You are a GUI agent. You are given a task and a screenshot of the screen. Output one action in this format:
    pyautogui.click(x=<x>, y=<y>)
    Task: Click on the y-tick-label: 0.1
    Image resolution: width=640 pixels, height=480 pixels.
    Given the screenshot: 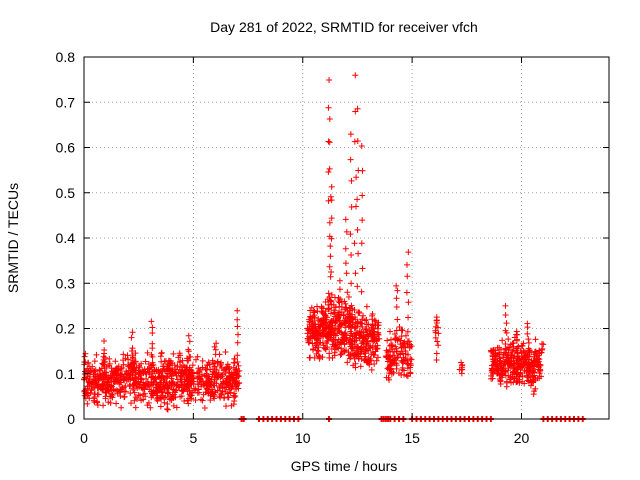 What is the action you would take?
    pyautogui.click(x=66, y=374)
    